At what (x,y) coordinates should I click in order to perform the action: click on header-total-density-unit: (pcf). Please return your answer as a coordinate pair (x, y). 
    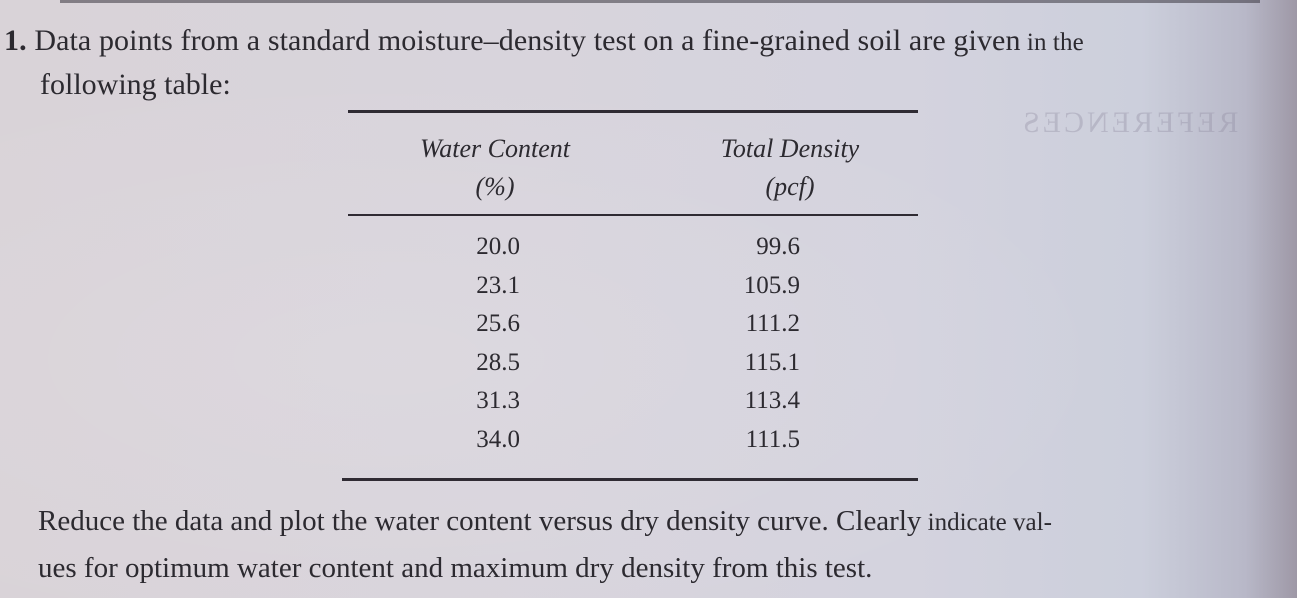
    Looking at the image, I should click on (790, 186).